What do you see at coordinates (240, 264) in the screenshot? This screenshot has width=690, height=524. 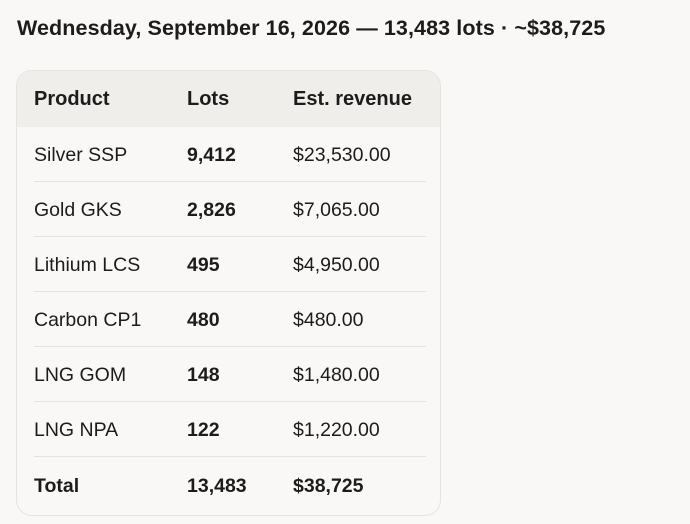 I see `cell-lots: 495` at bounding box center [240, 264].